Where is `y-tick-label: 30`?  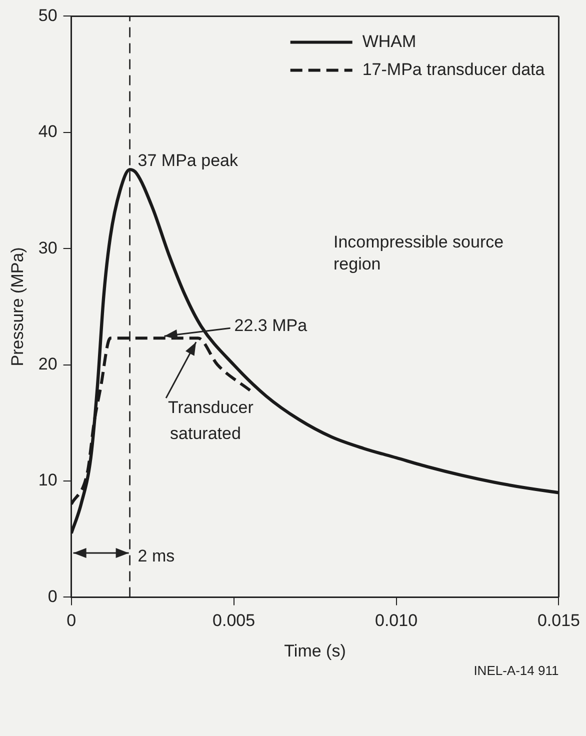 y-tick-label: 30 is located at coordinates (48, 248).